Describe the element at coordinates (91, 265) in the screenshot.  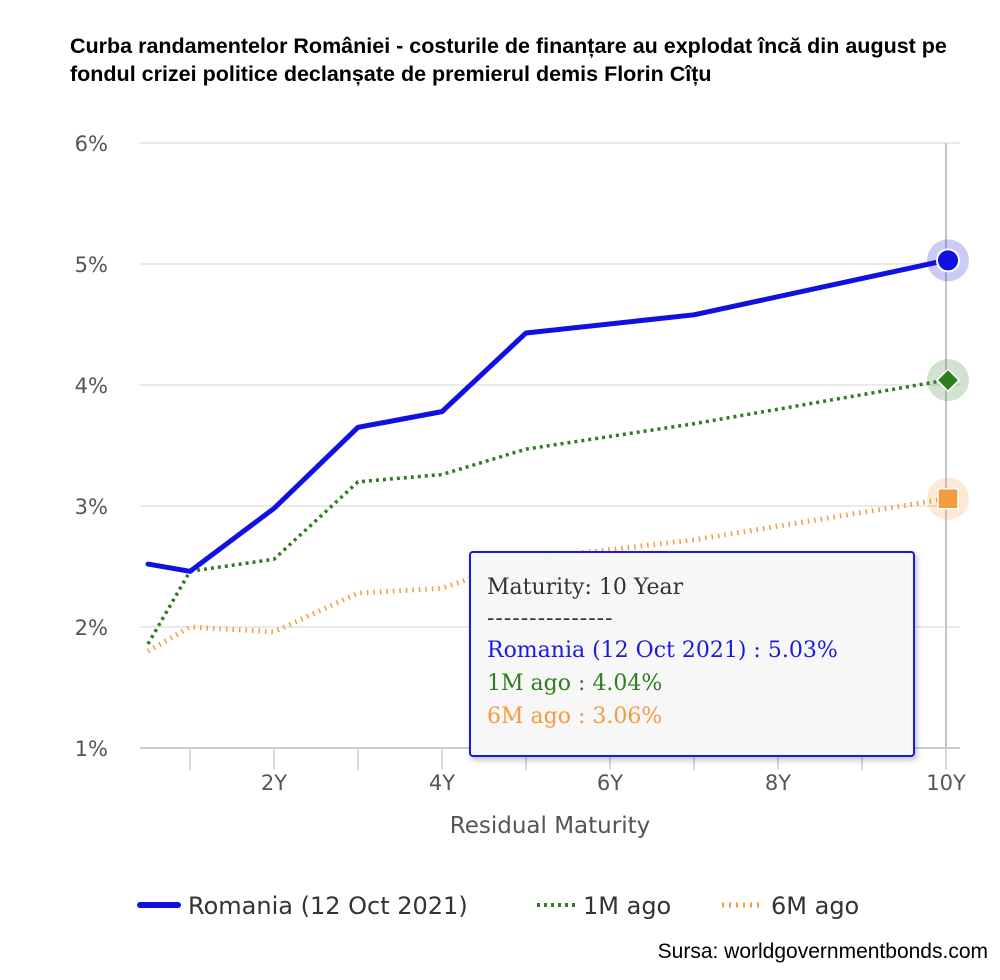
I see `y-tick-label: 5%` at that location.